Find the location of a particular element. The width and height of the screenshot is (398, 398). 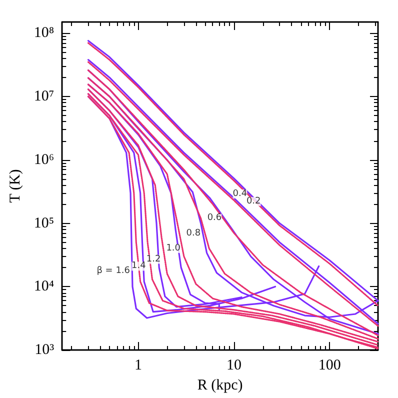

y-tick-label: 10⁴ is located at coordinates (44, 286).